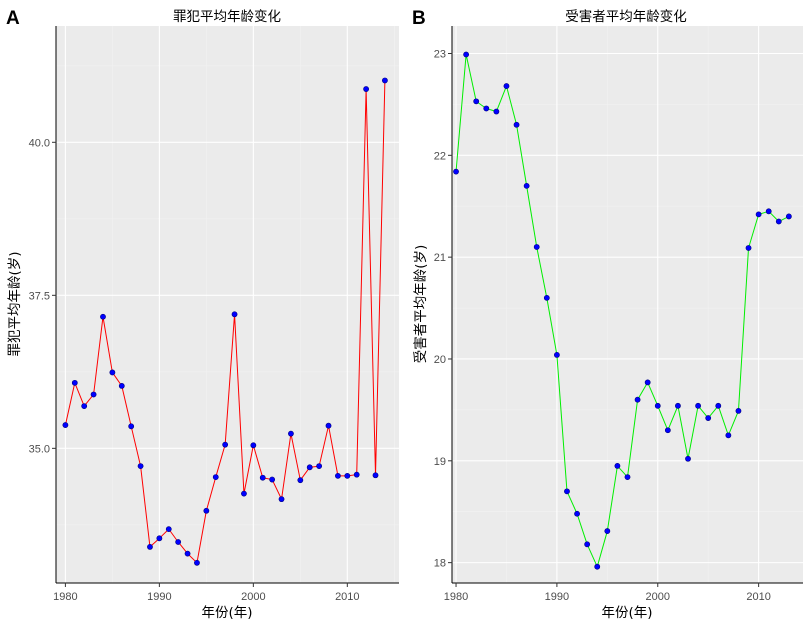 Image resolution: width=811 pixels, height=628 pixels. What do you see at coordinates (626, 17) in the screenshot?
I see `panel-b-title: 受害者平均年龄变化` at bounding box center [626, 17].